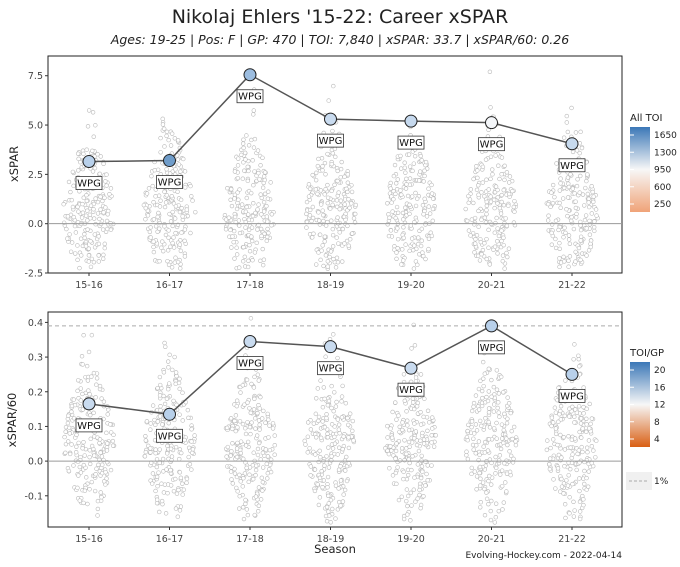 The height and width of the screenshot is (567, 680). Describe the element at coordinates (89, 539) in the screenshot. I see `x-tick-label: 15-16` at that location.